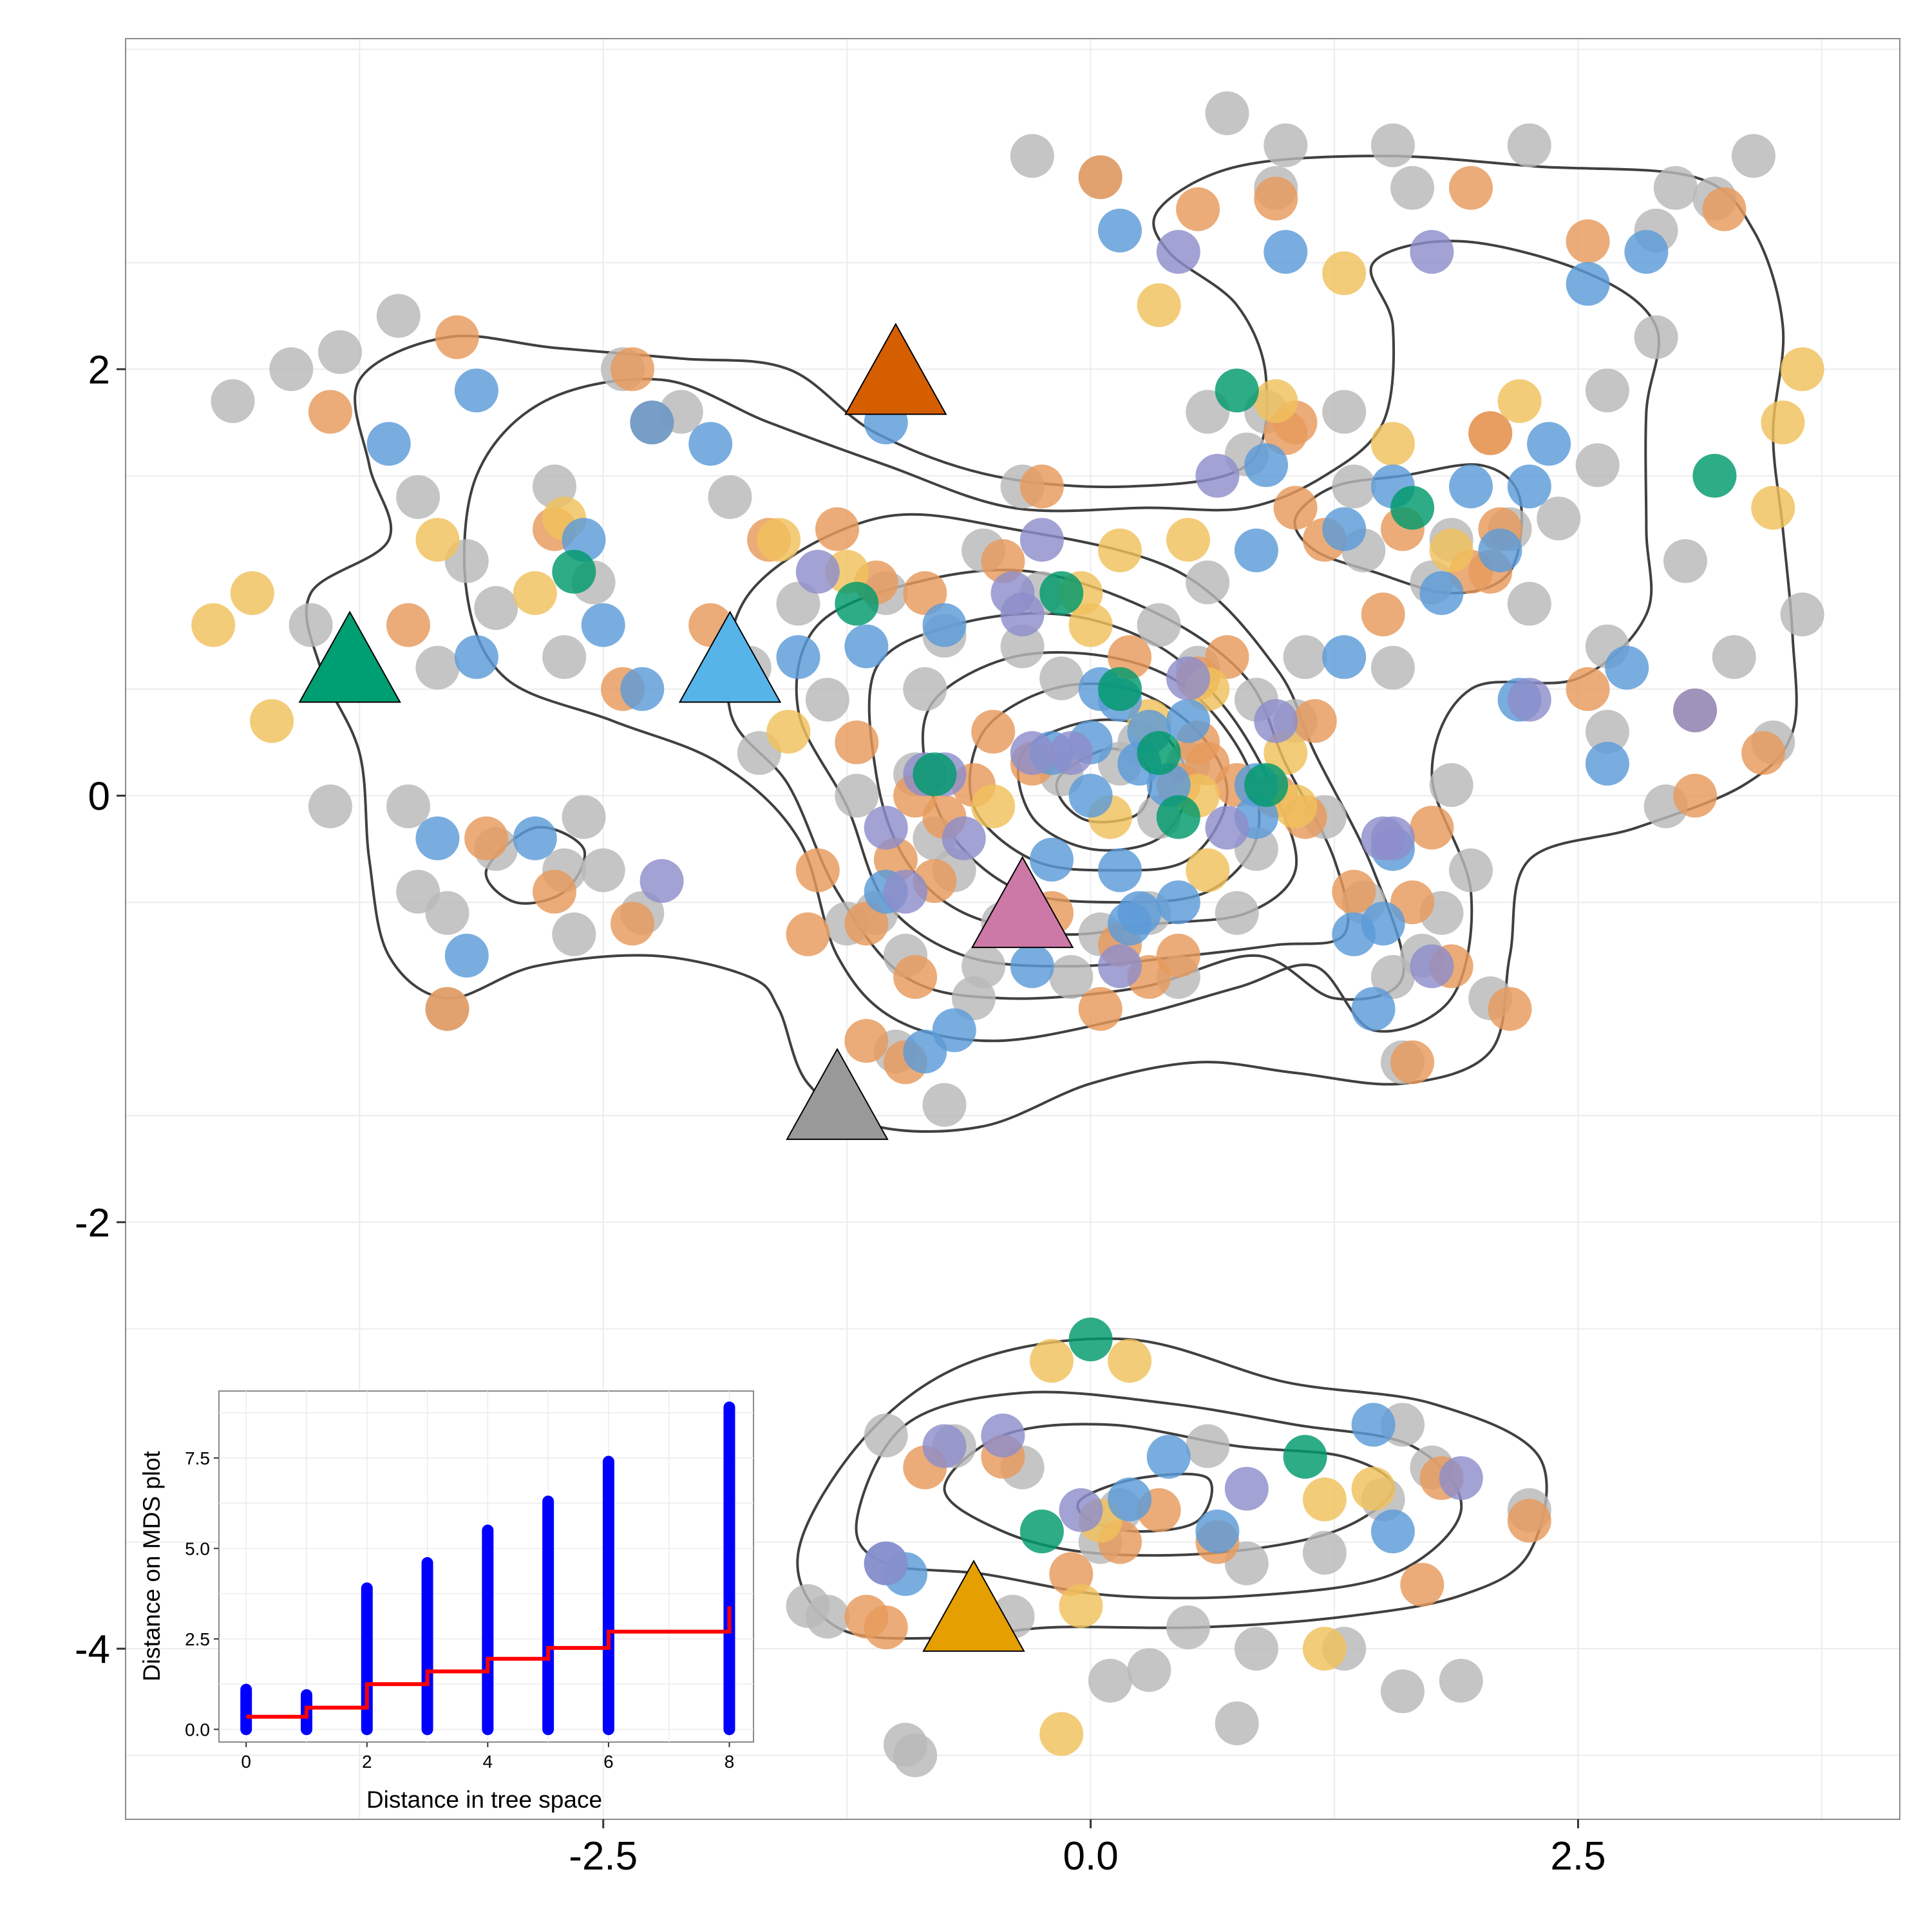 The image size is (1932, 1932). Describe the element at coordinates (729, 1762) in the screenshot. I see `inset-x-tick-label: 8` at that location.